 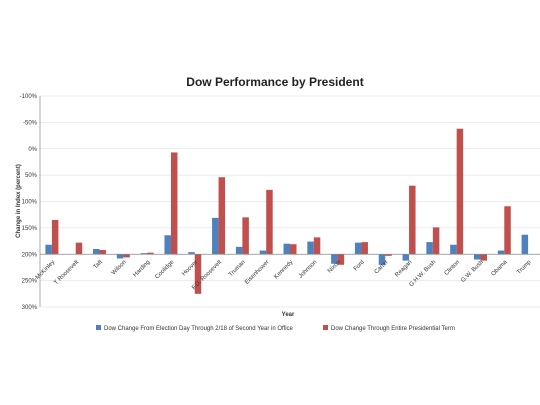 What do you see at coordinates (29, 97) in the screenshot?
I see `y-tick-label: -100%` at bounding box center [29, 97].